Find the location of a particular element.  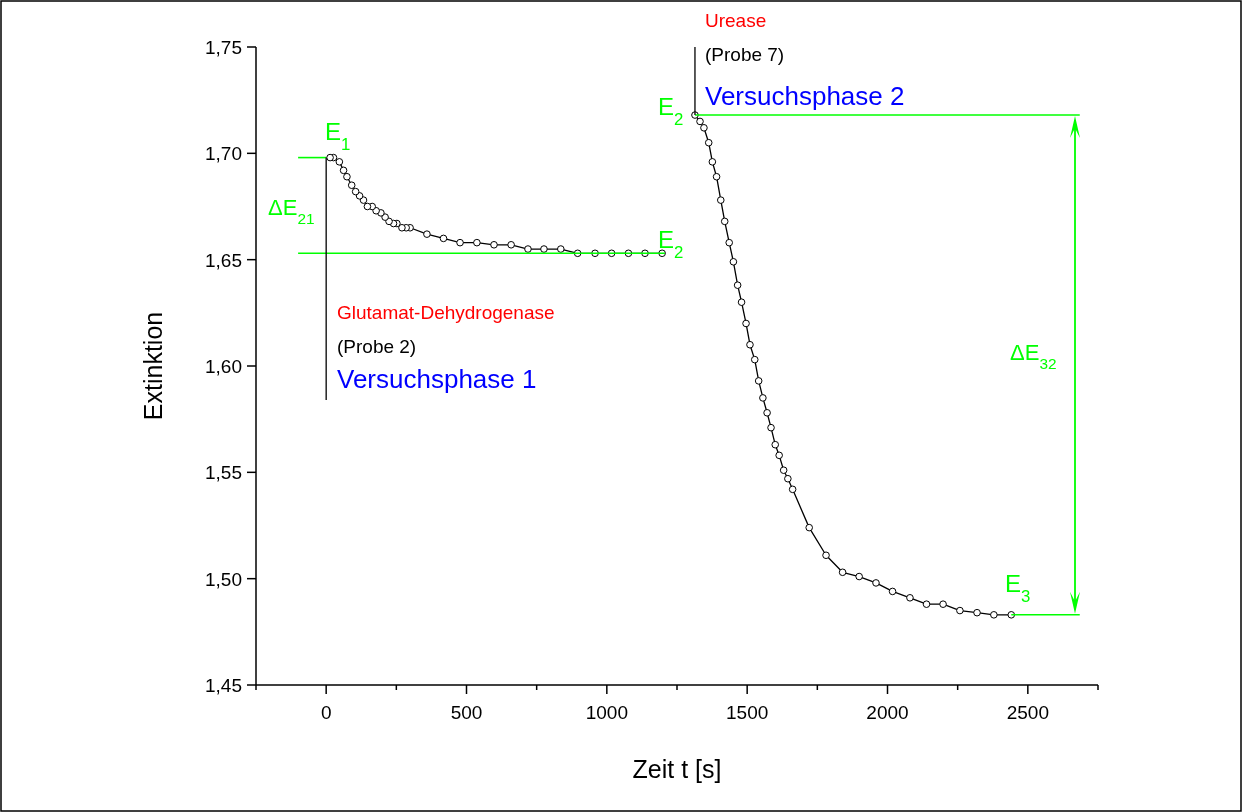

x-tick-label: 2000 is located at coordinates (887, 712).